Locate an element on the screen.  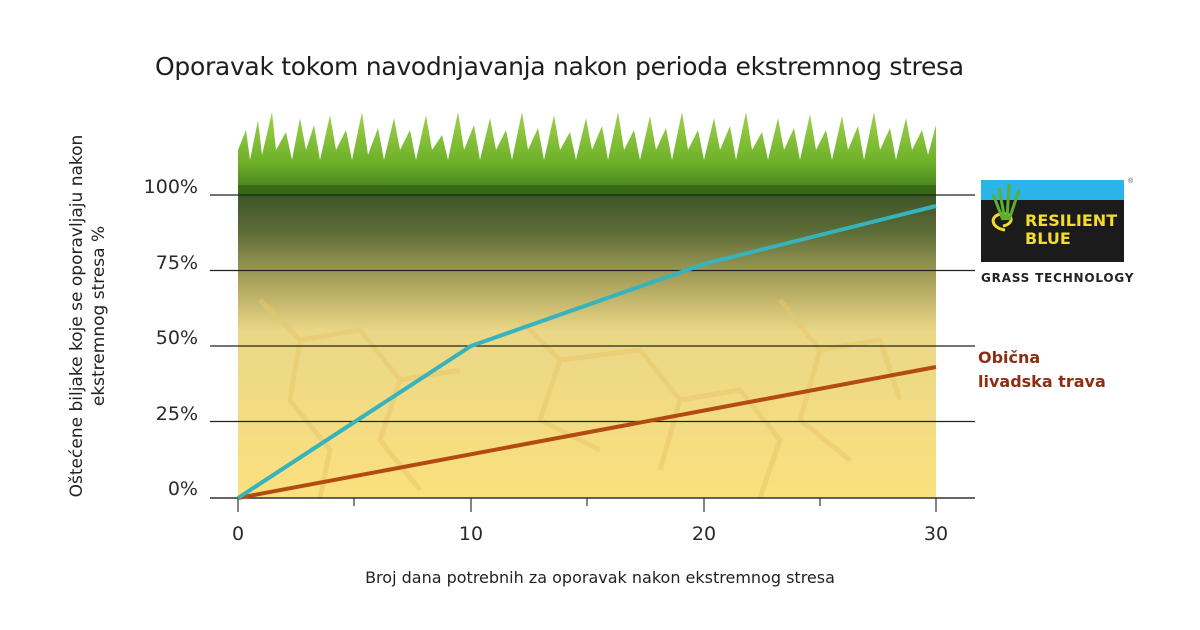
legend-common-grass: Obična livadska trava is located at coordinates (1042, 370).